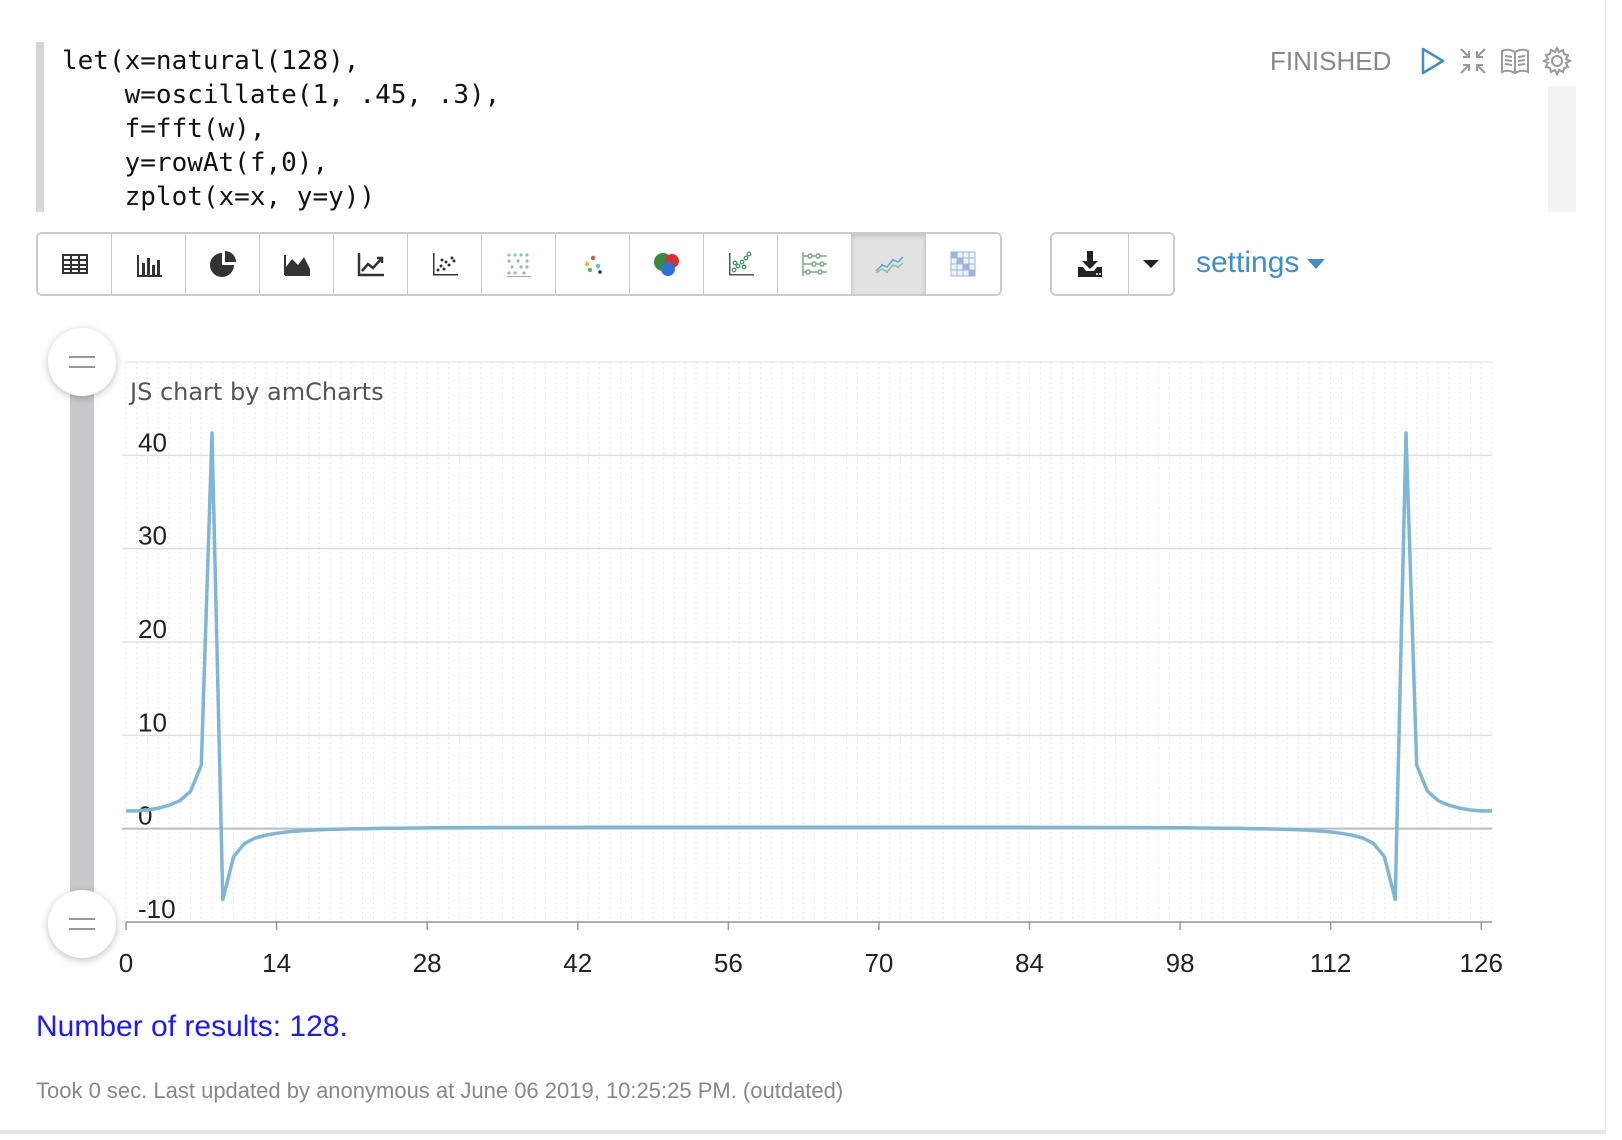 This screenshot has height=1140, width=1622. What do you see at coordinates (152, 442) in the screenshot?
I see `y-tick-label: 40` at bounding box center [152, 442].